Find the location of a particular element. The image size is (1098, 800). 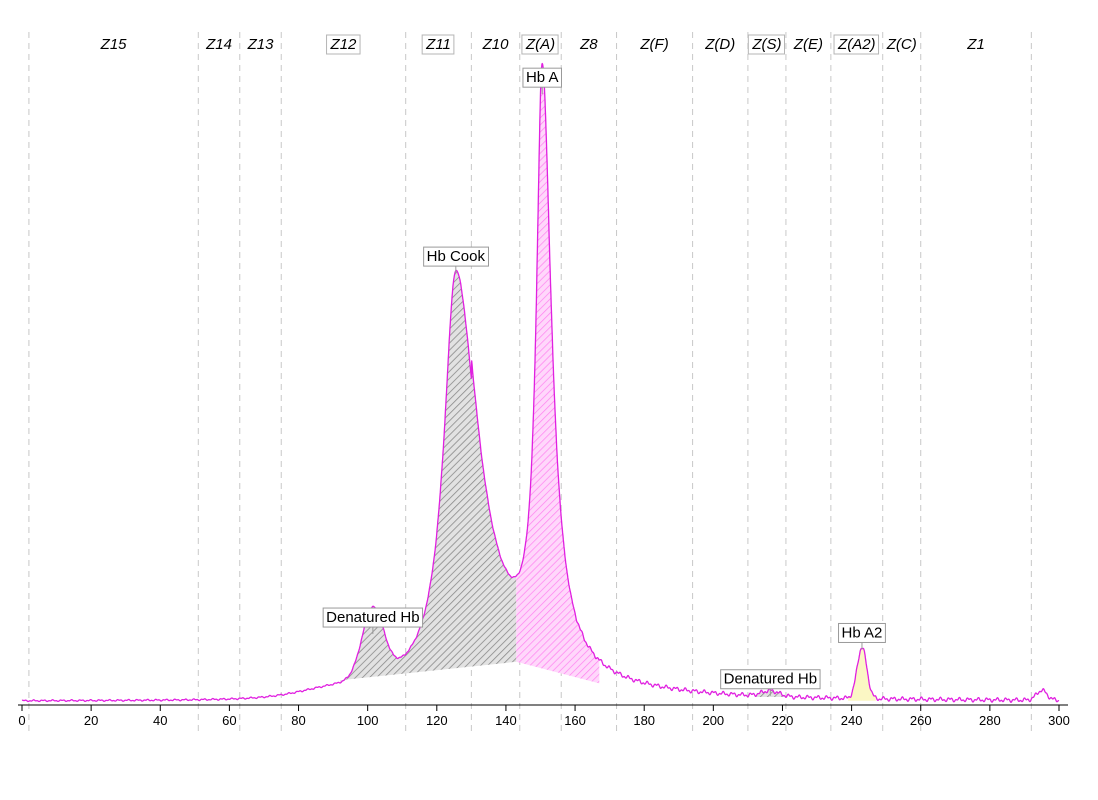

zone-label-z13: Z13 is located at coordinates (261, 44).